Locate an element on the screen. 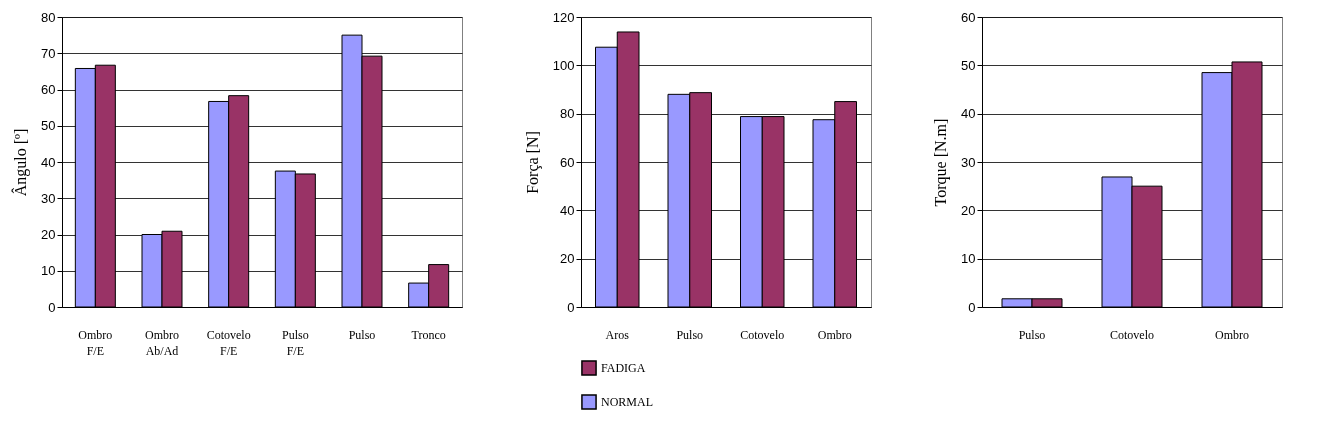  y-axis-title: Torque [N.m] is located at coordinates (941, 162).